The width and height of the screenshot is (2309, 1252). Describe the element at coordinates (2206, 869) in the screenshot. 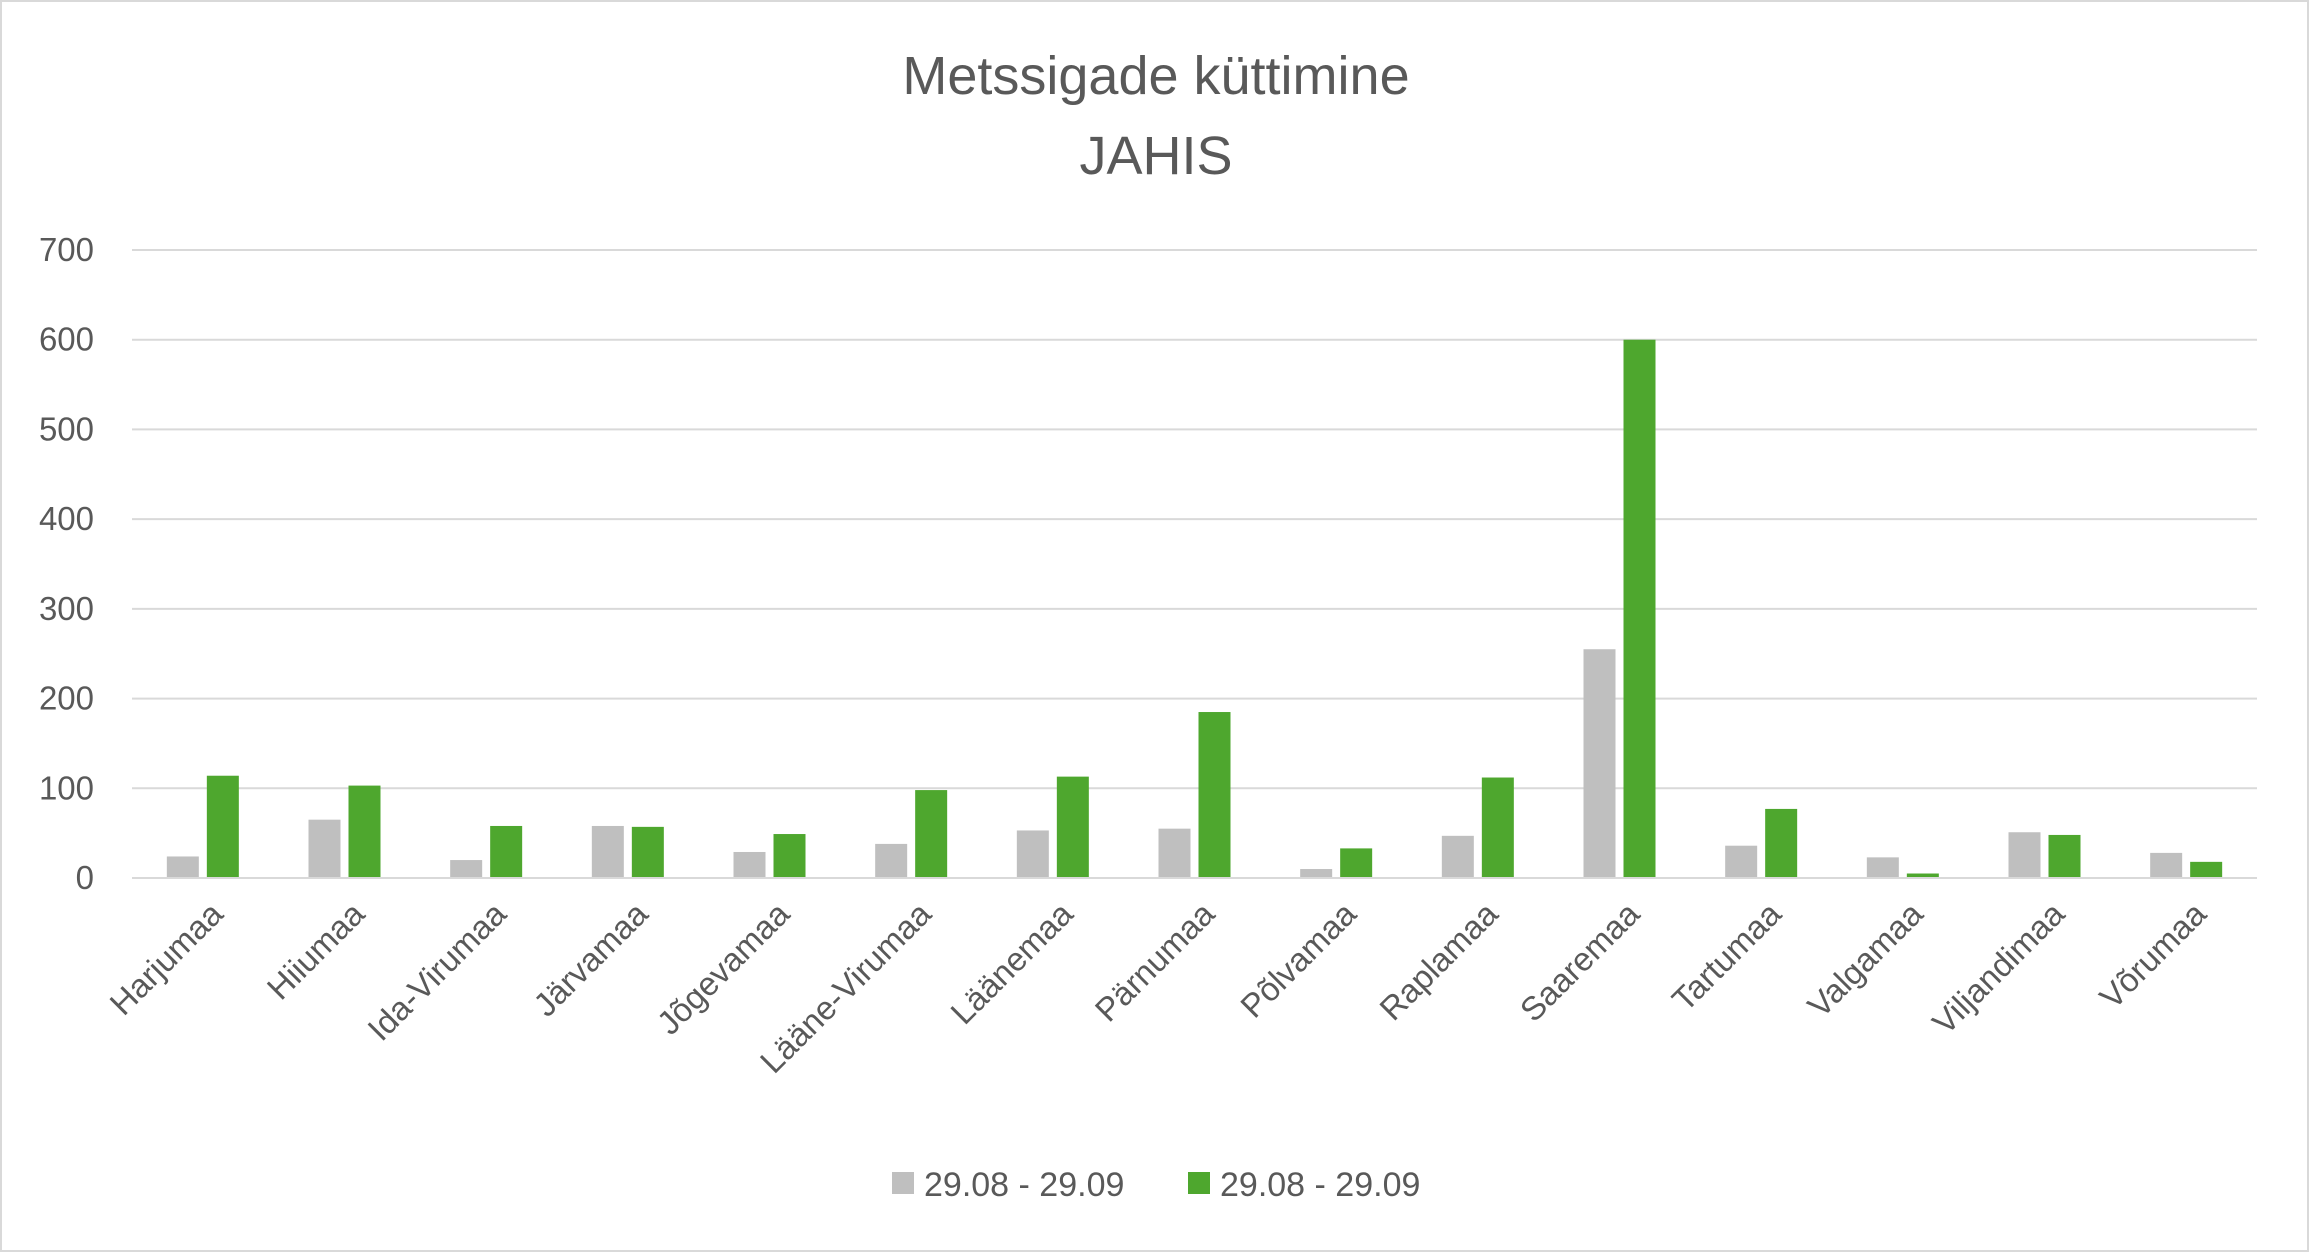

I see `bar-võrumaa-series-2` at that location.